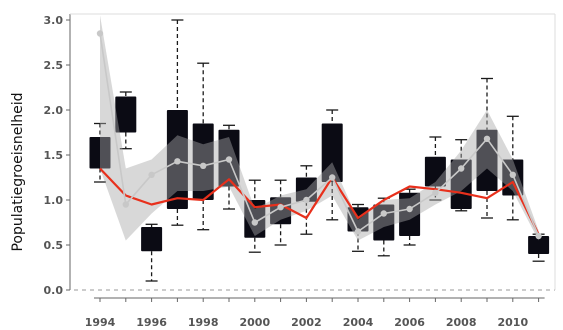  Describe the element at coordinates (254, 322) in the screenshot. I see `x-tick-label: 2000` at that location.